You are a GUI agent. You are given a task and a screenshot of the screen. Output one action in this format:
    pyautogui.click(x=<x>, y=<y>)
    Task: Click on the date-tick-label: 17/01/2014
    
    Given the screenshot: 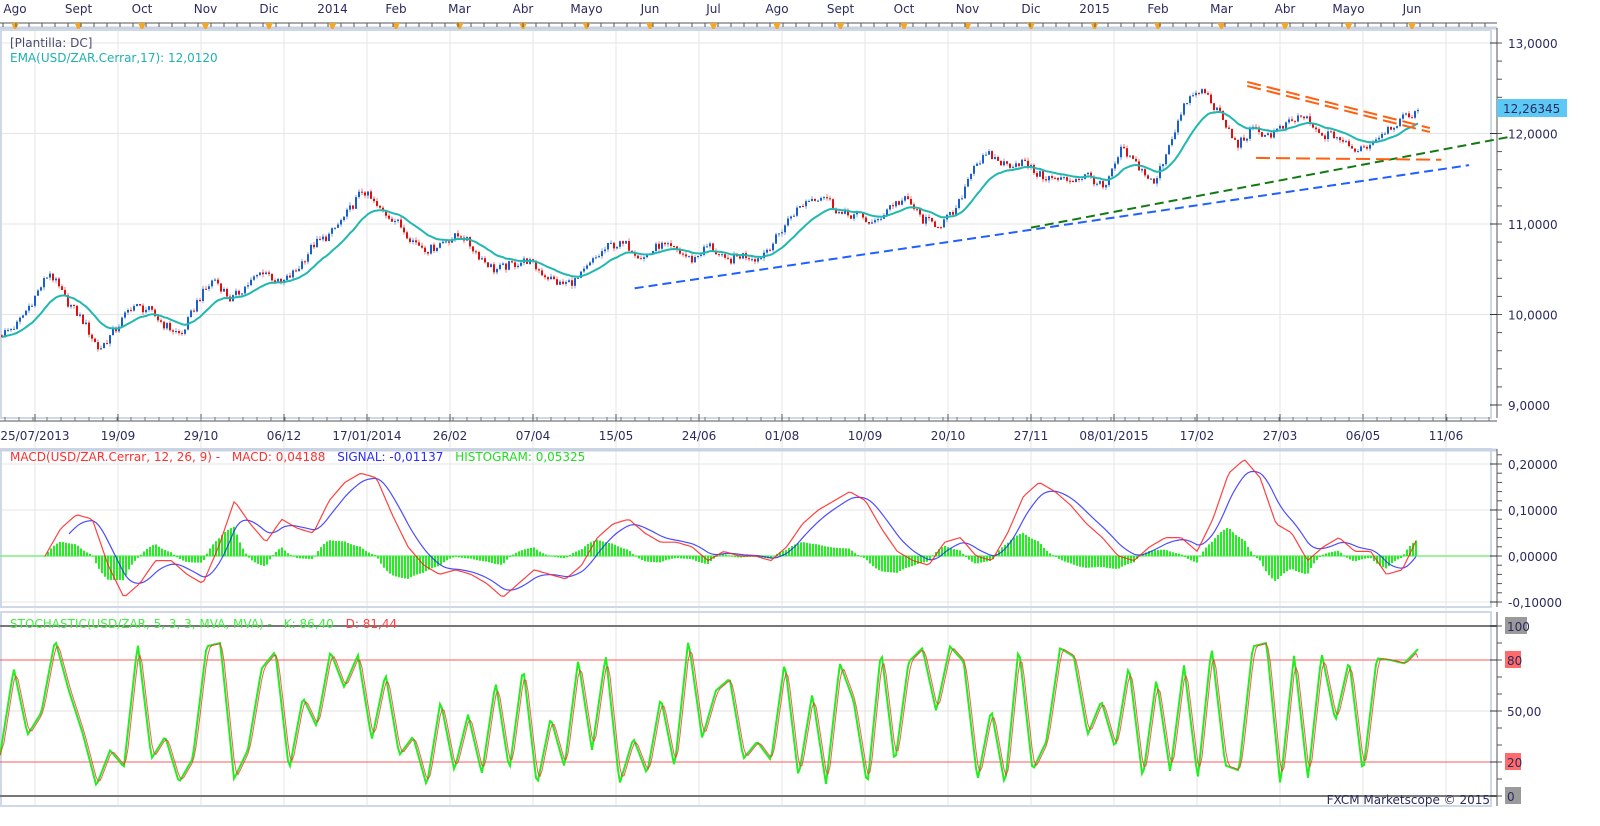 What is the action you would take?
    pyautogui.click(x=366, y=436)
    